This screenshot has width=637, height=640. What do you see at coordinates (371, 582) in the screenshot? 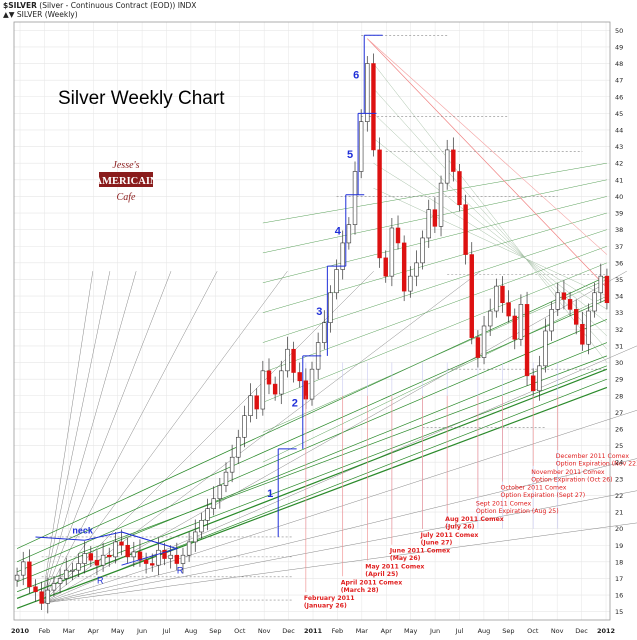
I see `expiration-label: April 2011 Comex` at bounding box center [371, 582].